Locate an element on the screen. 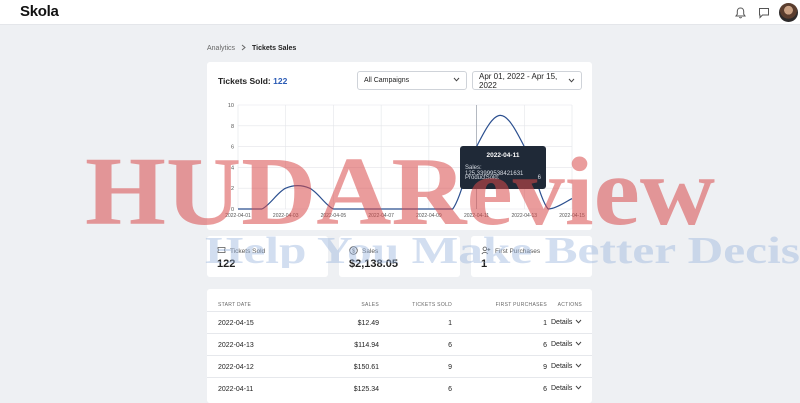 This screenshot has height=403, width=800. bell-icon is located at coordinates (740, 13).